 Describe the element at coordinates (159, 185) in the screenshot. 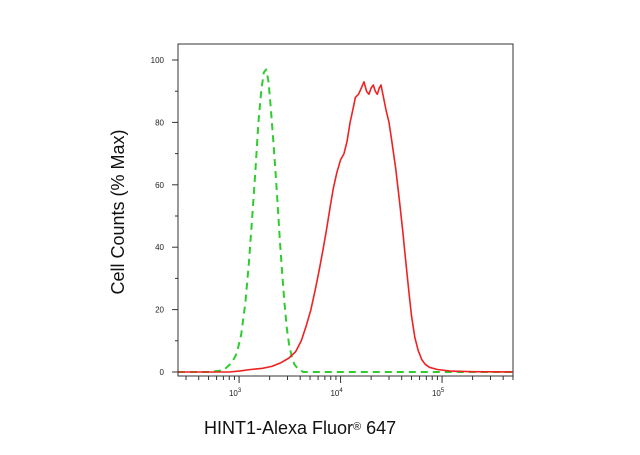

I see `y-tick-label: 60` at that location.